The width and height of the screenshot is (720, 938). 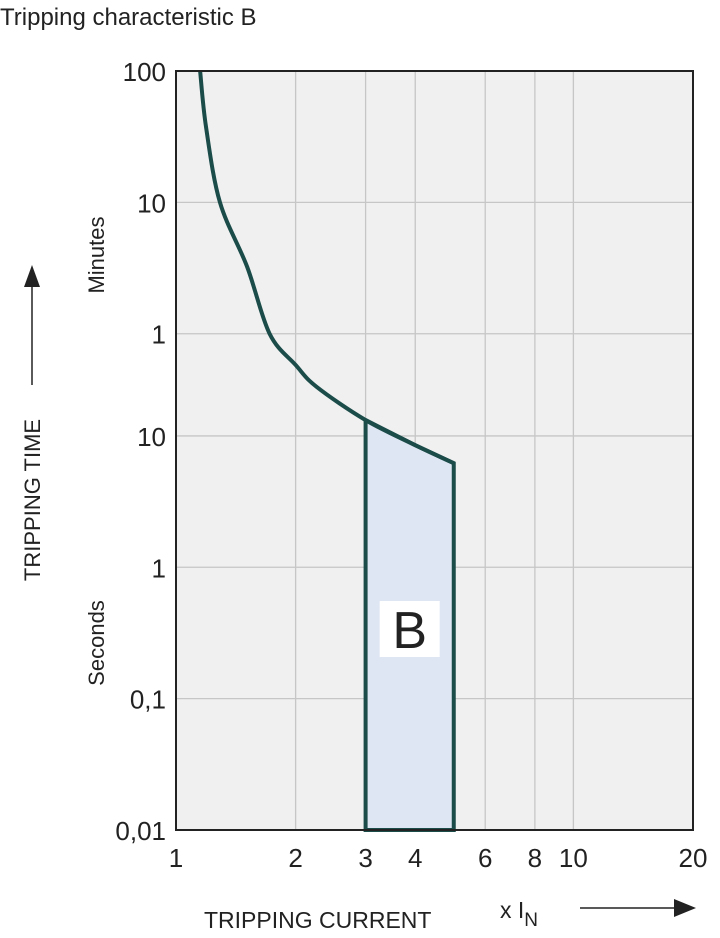 I want to click on band-b: B, so click(x=409, y=624).